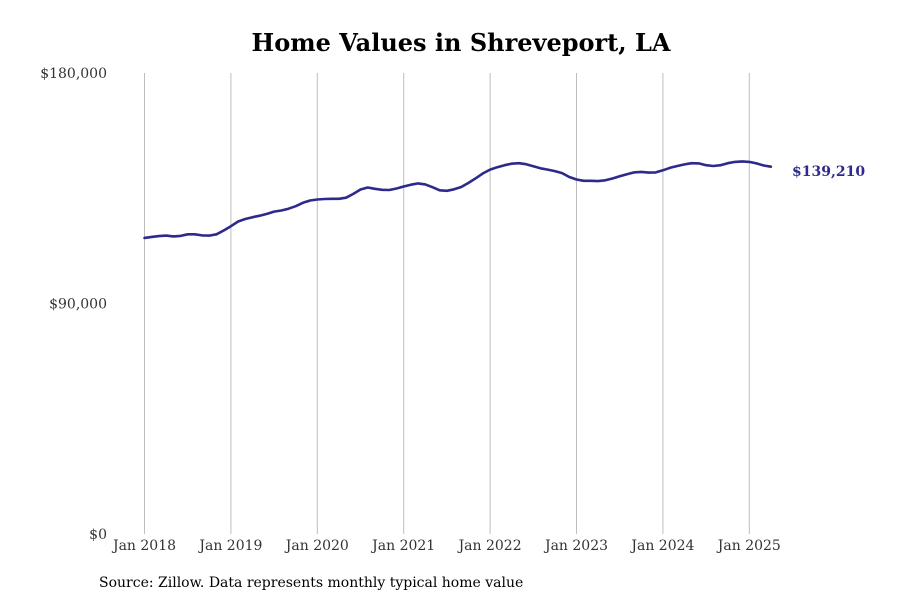 The height and width of the screenshot is (600, 900). What do you see at coordinates (748, 546) in the screenshot?
I see `x-tick-label: Jan 2025` at bounding box center [748, 546].